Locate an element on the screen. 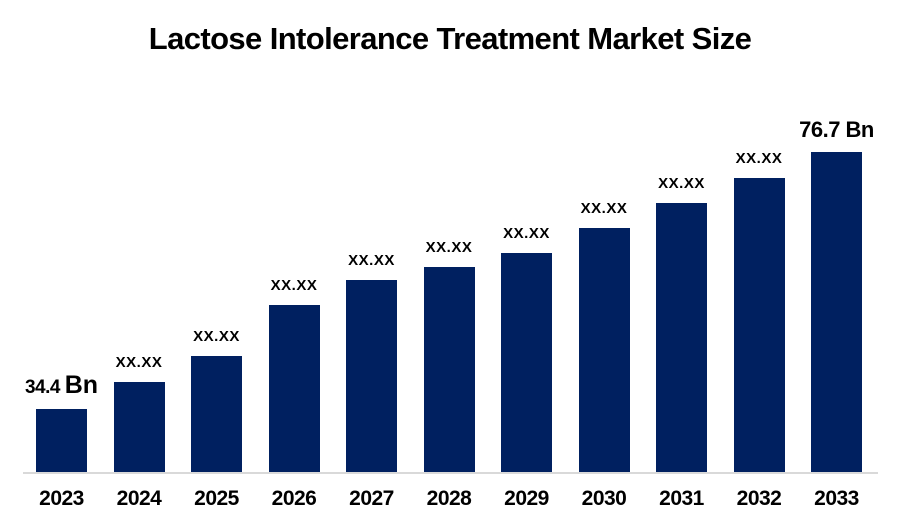 Image resolution: width=900 pixels, height=525 pixels. bar-2032 is located at coordinates (759, 325).